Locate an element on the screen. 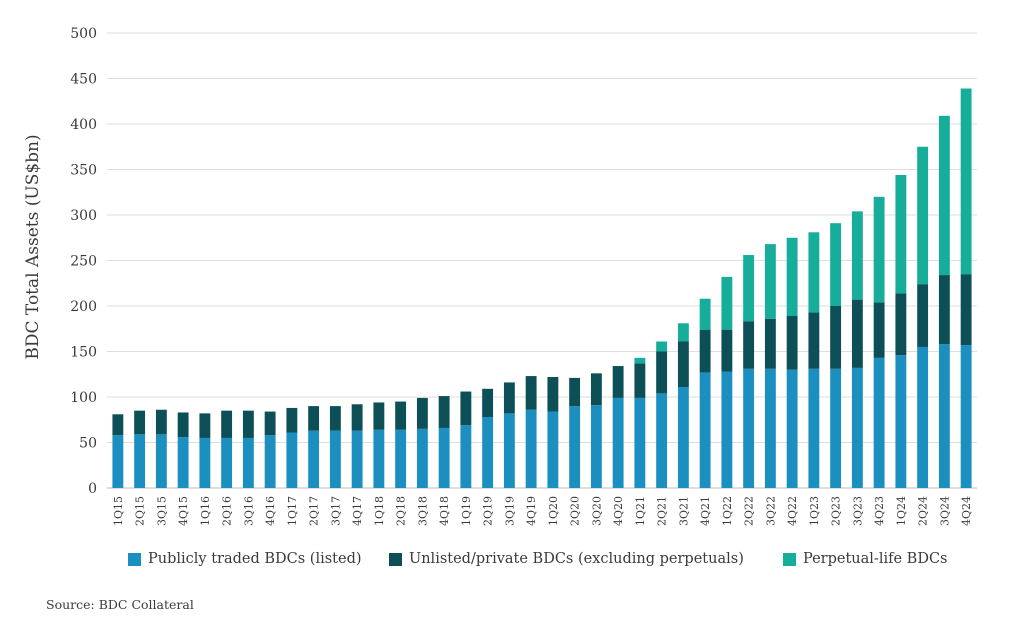 The image size is (1024, 622). y-tick-label: 0 is located at coordinates (92, 489).